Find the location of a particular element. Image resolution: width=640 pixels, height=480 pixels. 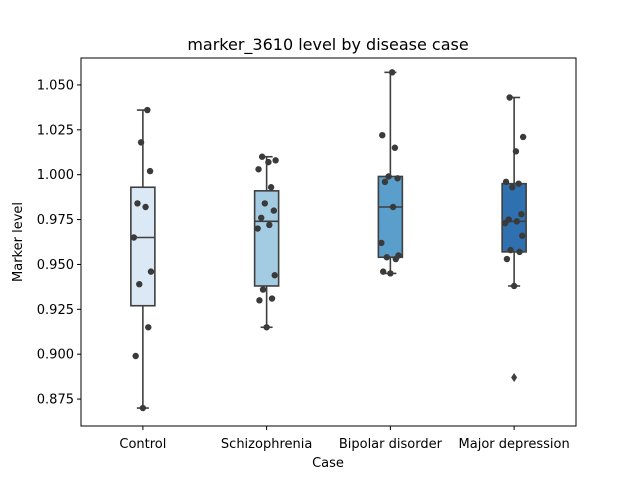

y-axis-title: Marker level is located at coordinates (18, 242).